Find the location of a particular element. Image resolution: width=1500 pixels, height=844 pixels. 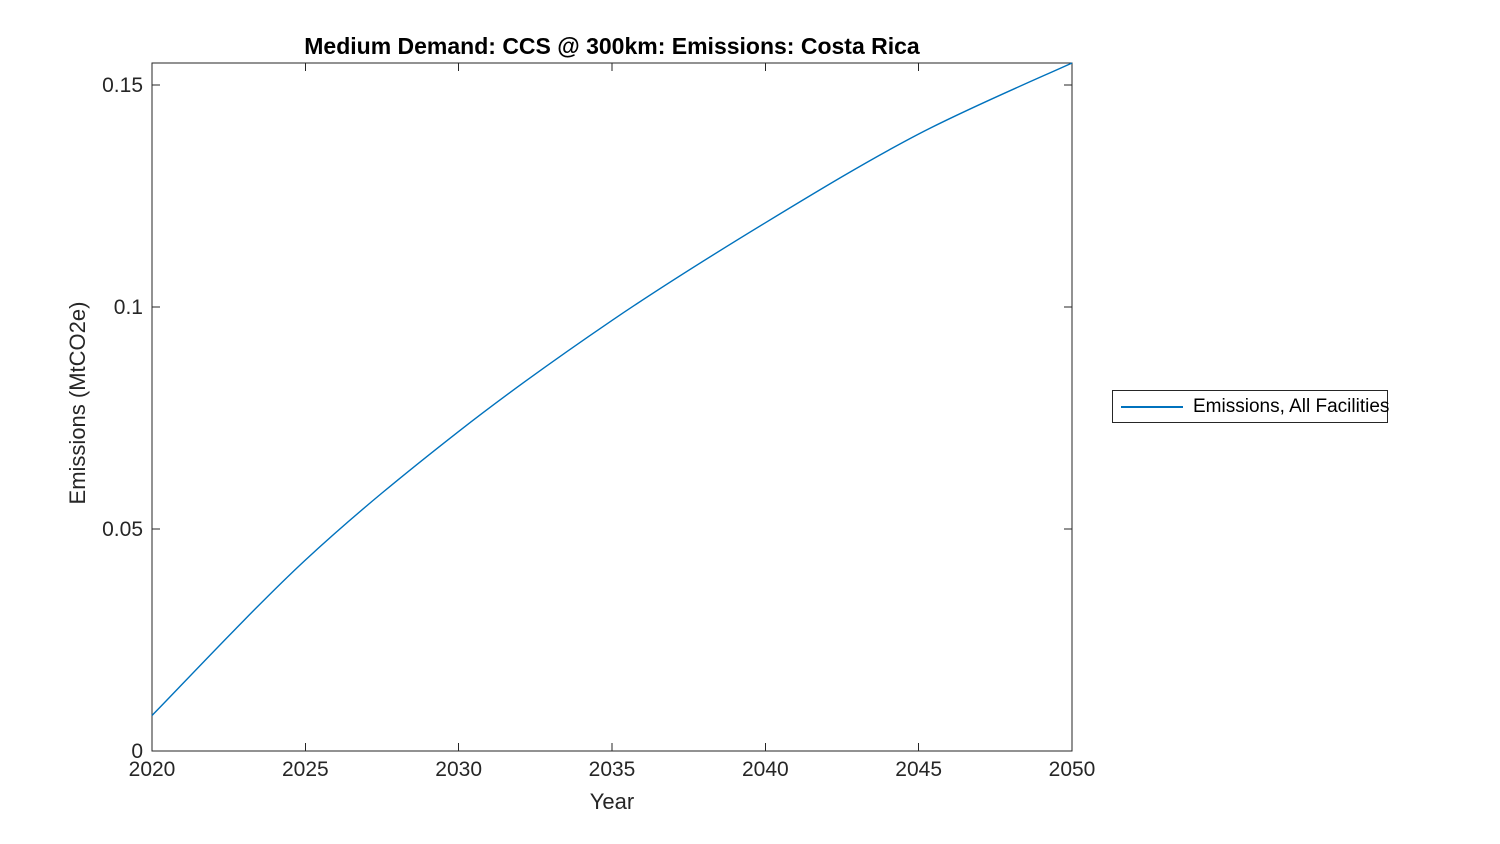

x-tick-label: 2040 is located at coordinates (765, 769).